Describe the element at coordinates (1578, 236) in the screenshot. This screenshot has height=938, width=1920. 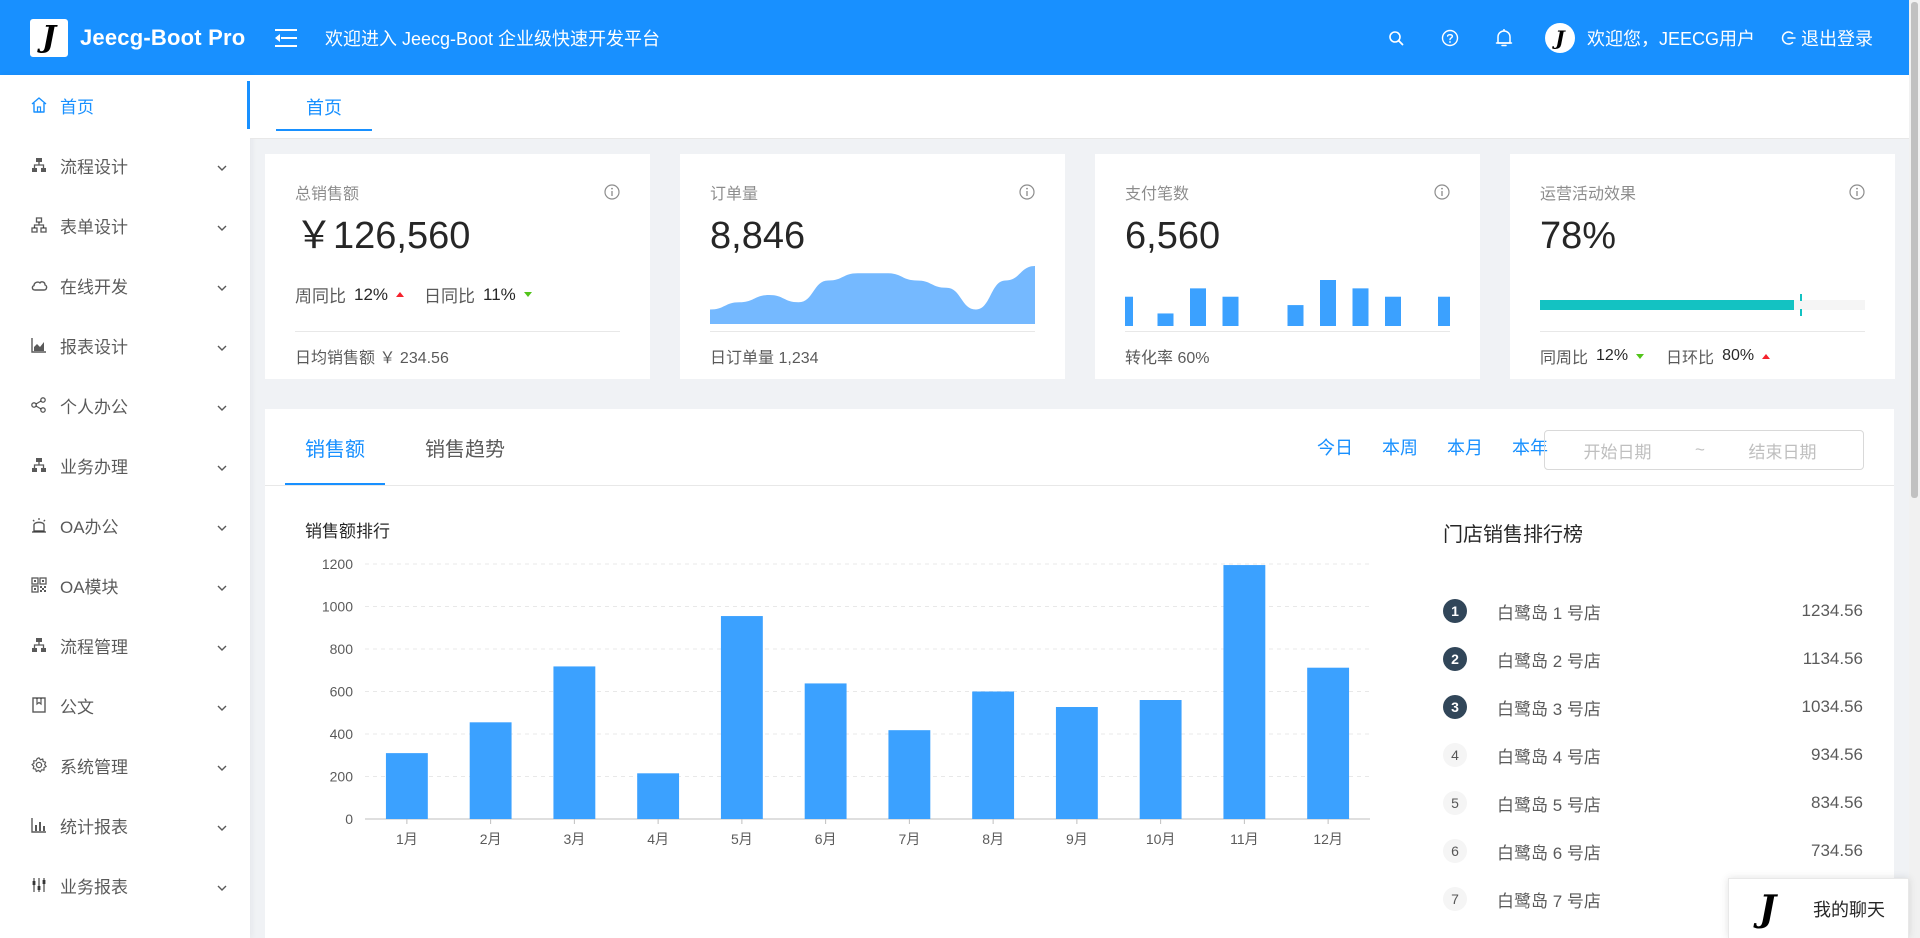
I see `card-value: 78%` at that location.